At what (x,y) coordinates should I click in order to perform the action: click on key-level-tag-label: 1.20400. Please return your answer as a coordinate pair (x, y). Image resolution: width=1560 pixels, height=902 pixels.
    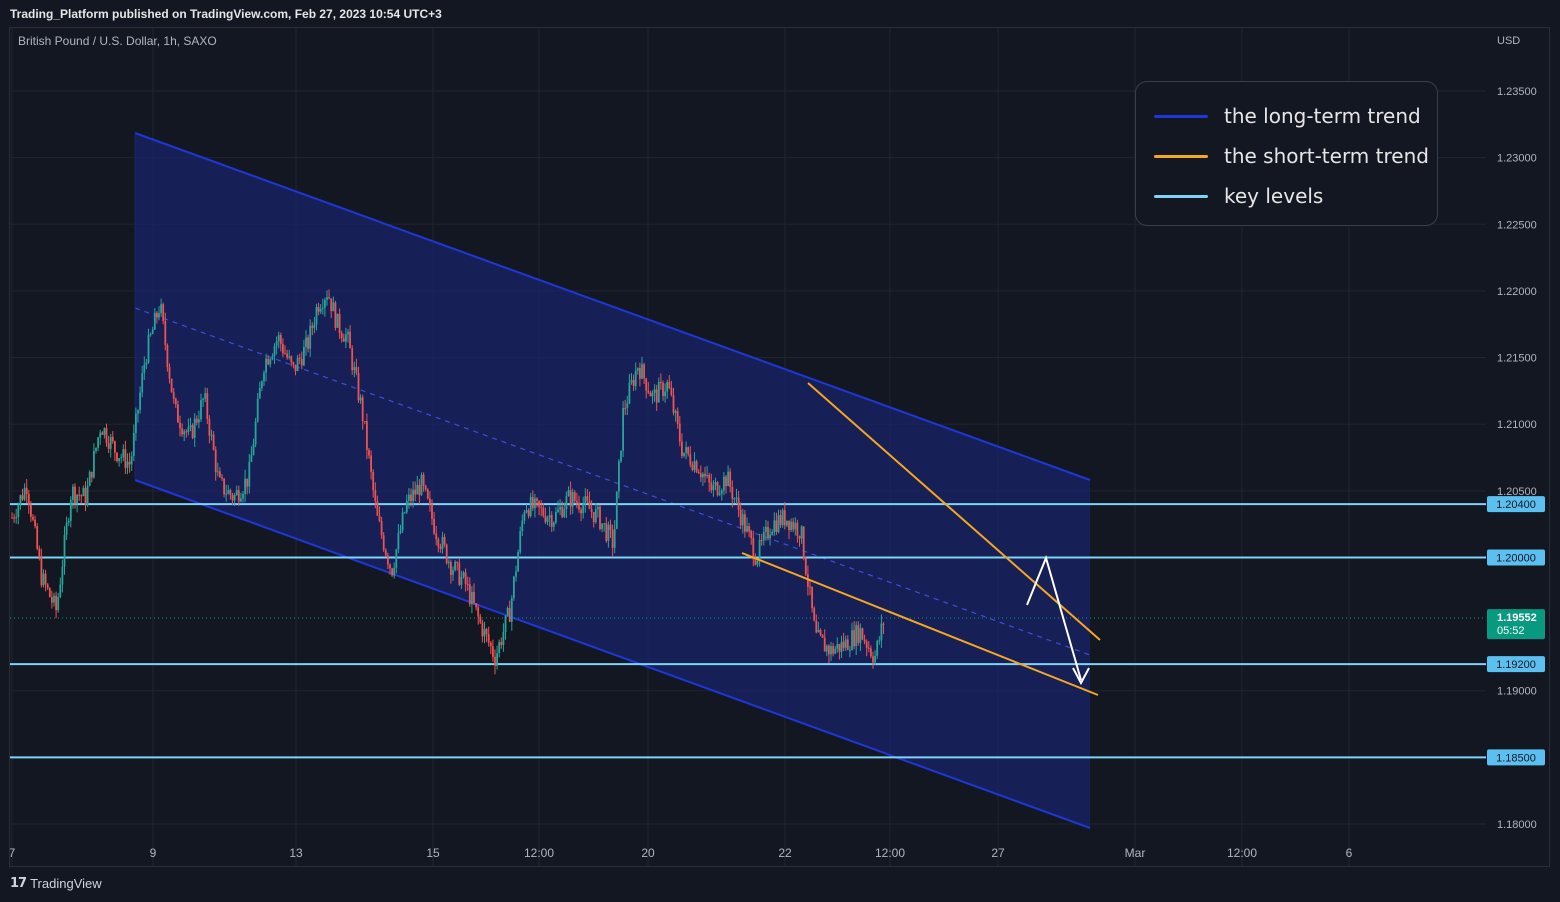
    Looking at the image, I should click on (1516, 505).